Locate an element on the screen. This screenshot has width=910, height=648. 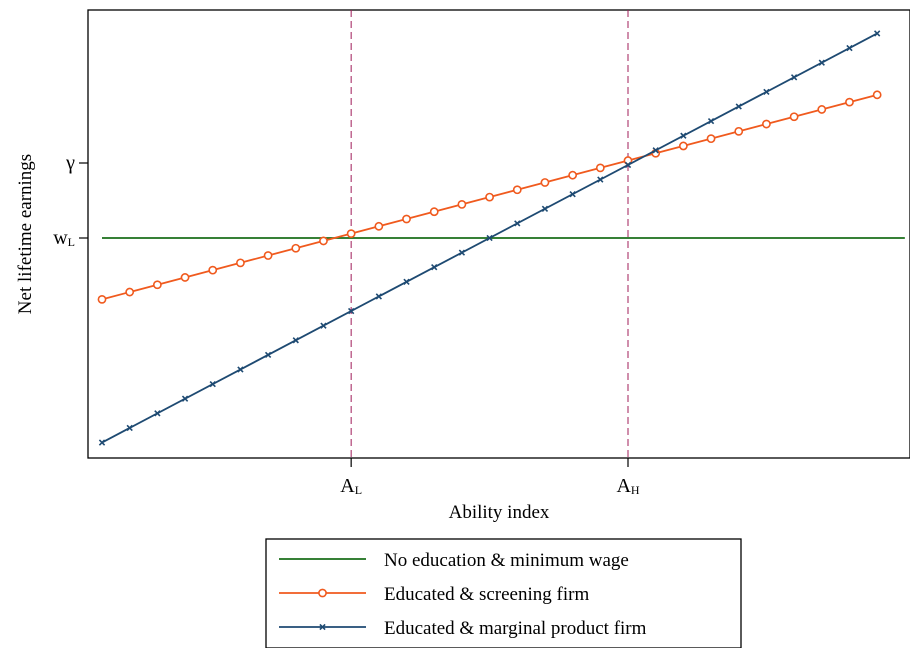
x-tick-label-2: AH is located at coordinates (627, 486).